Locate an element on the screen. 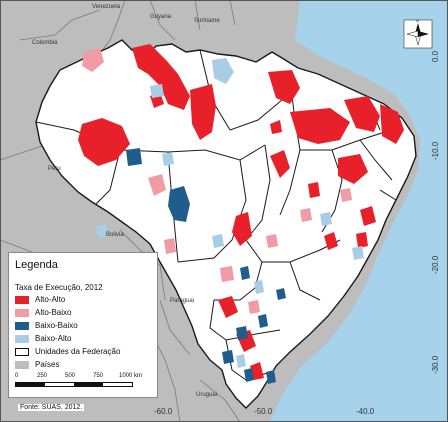 The height and width of the screenshot is (422, 448). legend-item-alto-baixo: Alto-Baixo is located at coordinates (85, 313).